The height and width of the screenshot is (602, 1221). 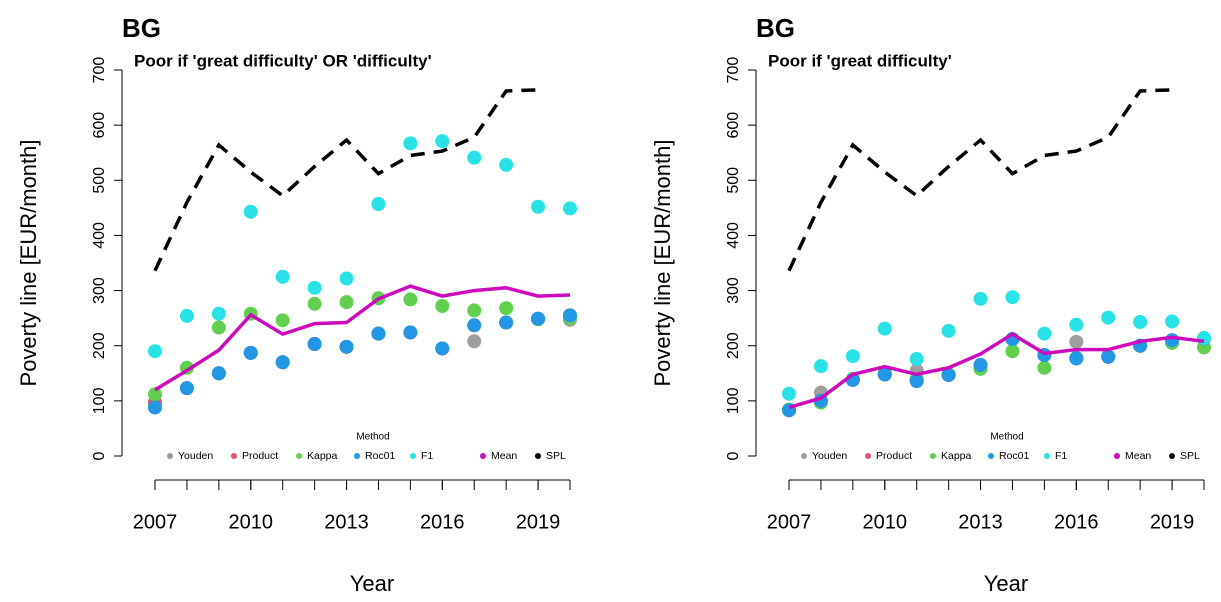 I want to click on legend-label: Kappa, so click(x=956, y=456).